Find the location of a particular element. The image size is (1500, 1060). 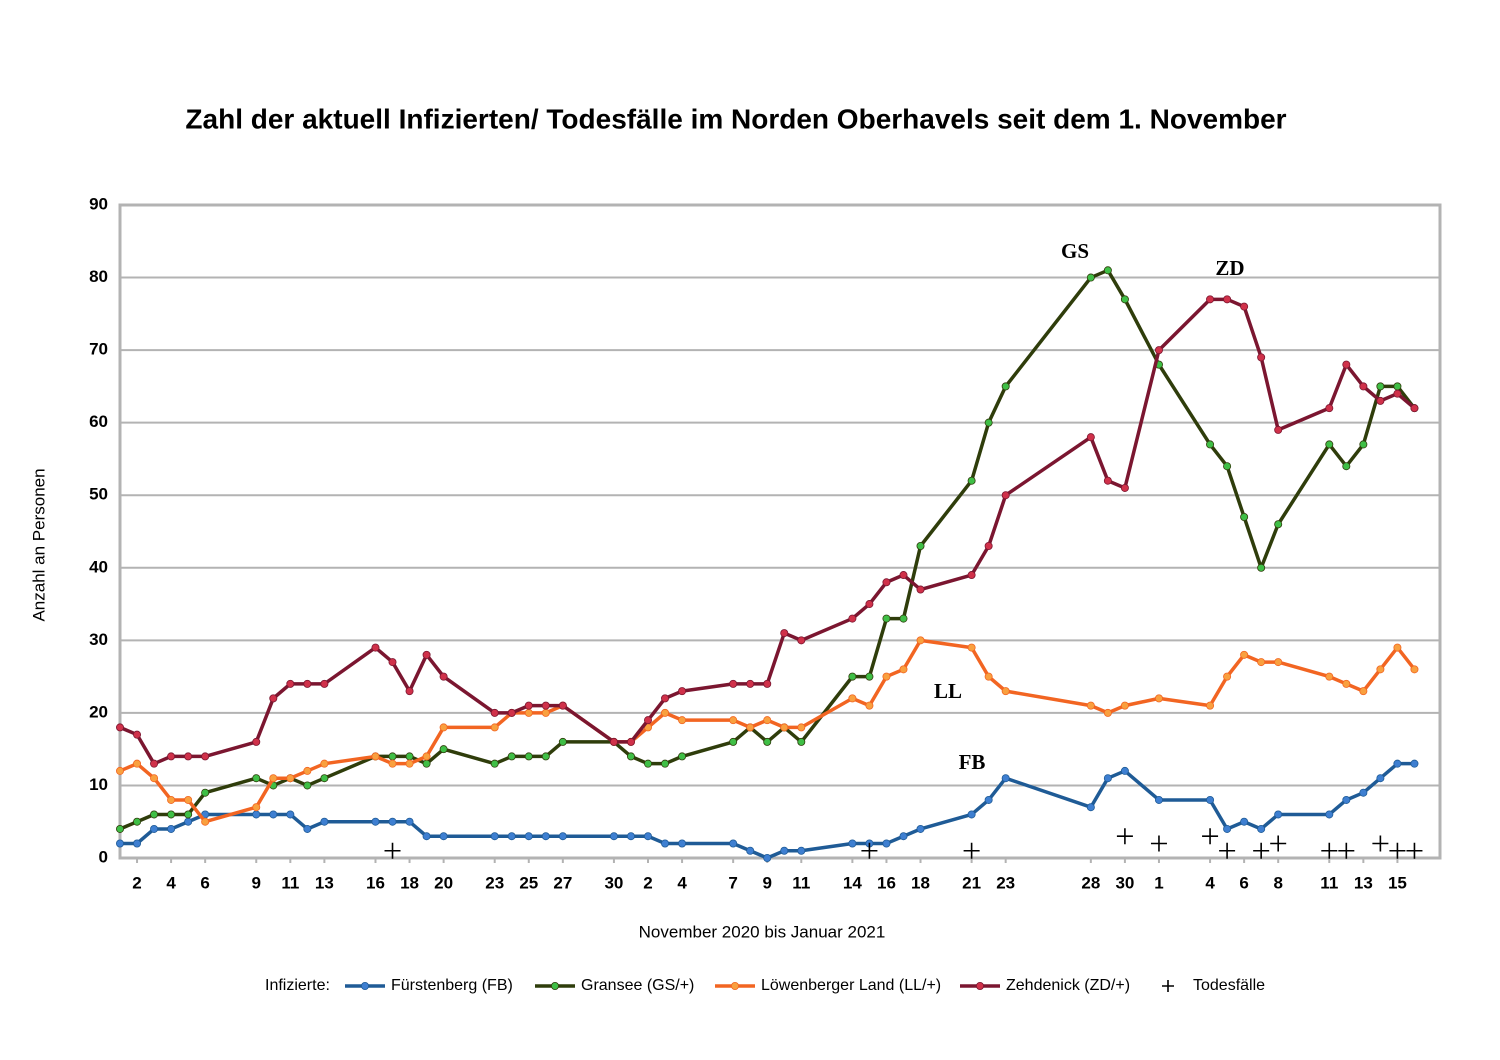

legend-label: Löwenberger Land (LL/+) is located at coordinates (851, 985).